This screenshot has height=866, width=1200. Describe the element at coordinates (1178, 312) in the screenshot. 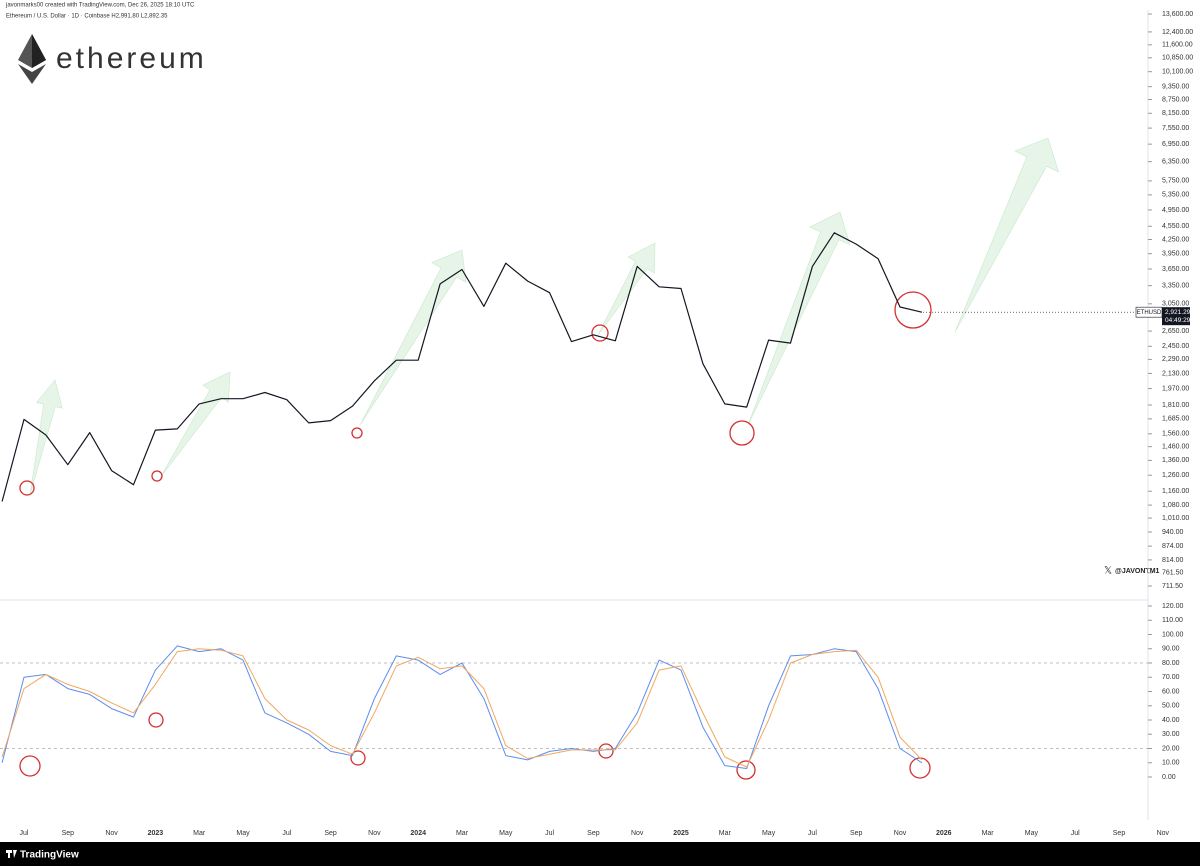

I see `price-tag-label: 2,921.29` at that location.